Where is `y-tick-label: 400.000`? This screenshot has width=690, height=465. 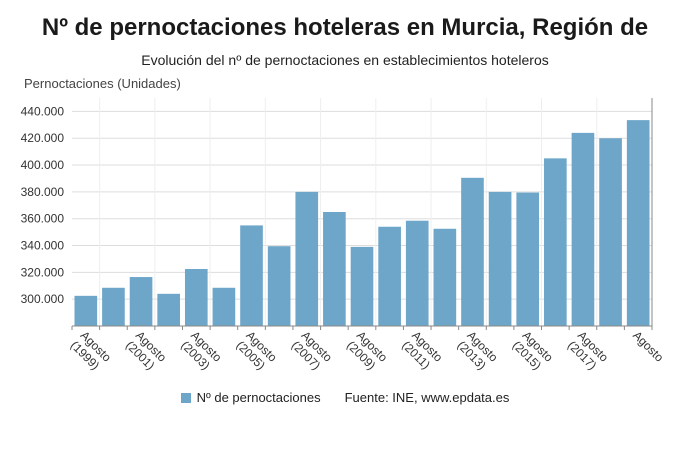 y-tick-label: 400.000 is located at coordinates (43, 165).